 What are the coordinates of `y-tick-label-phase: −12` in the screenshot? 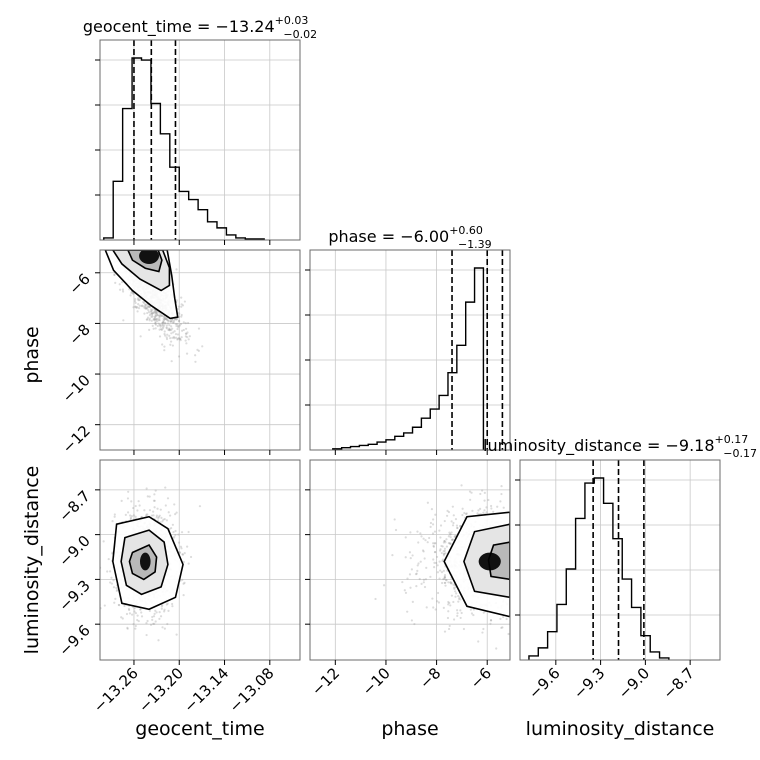 It's located at (76, 439).